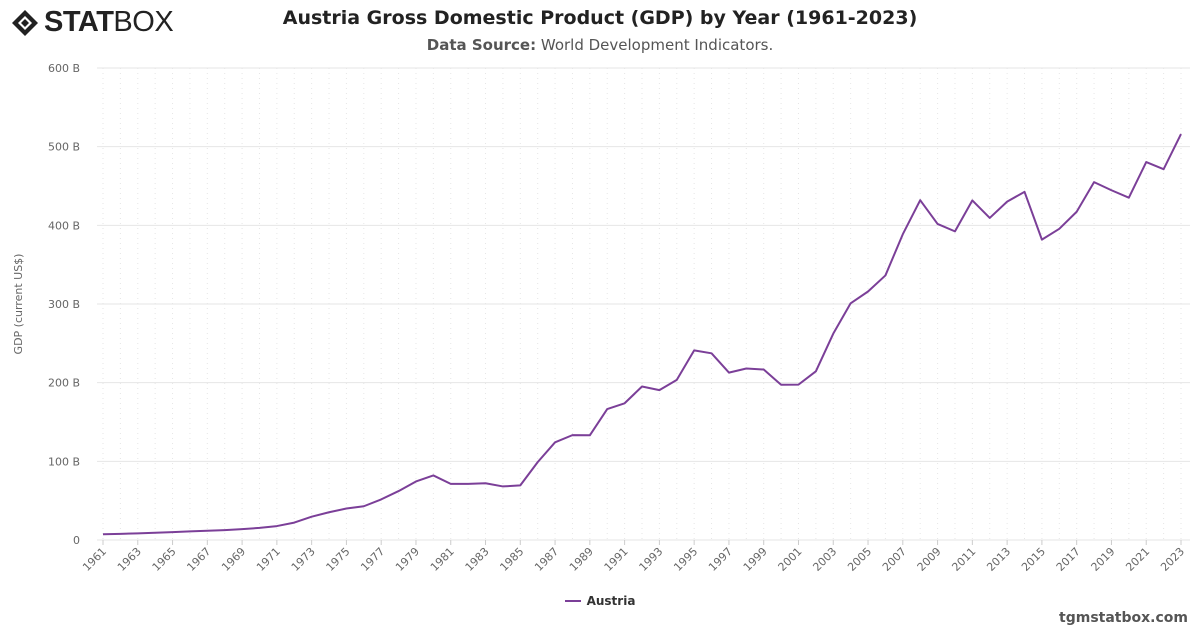  What do you see at coordinates (64, 383) in the screenshot?
I see `y-tick-label: 200 B` at bounding box center [64, 383].